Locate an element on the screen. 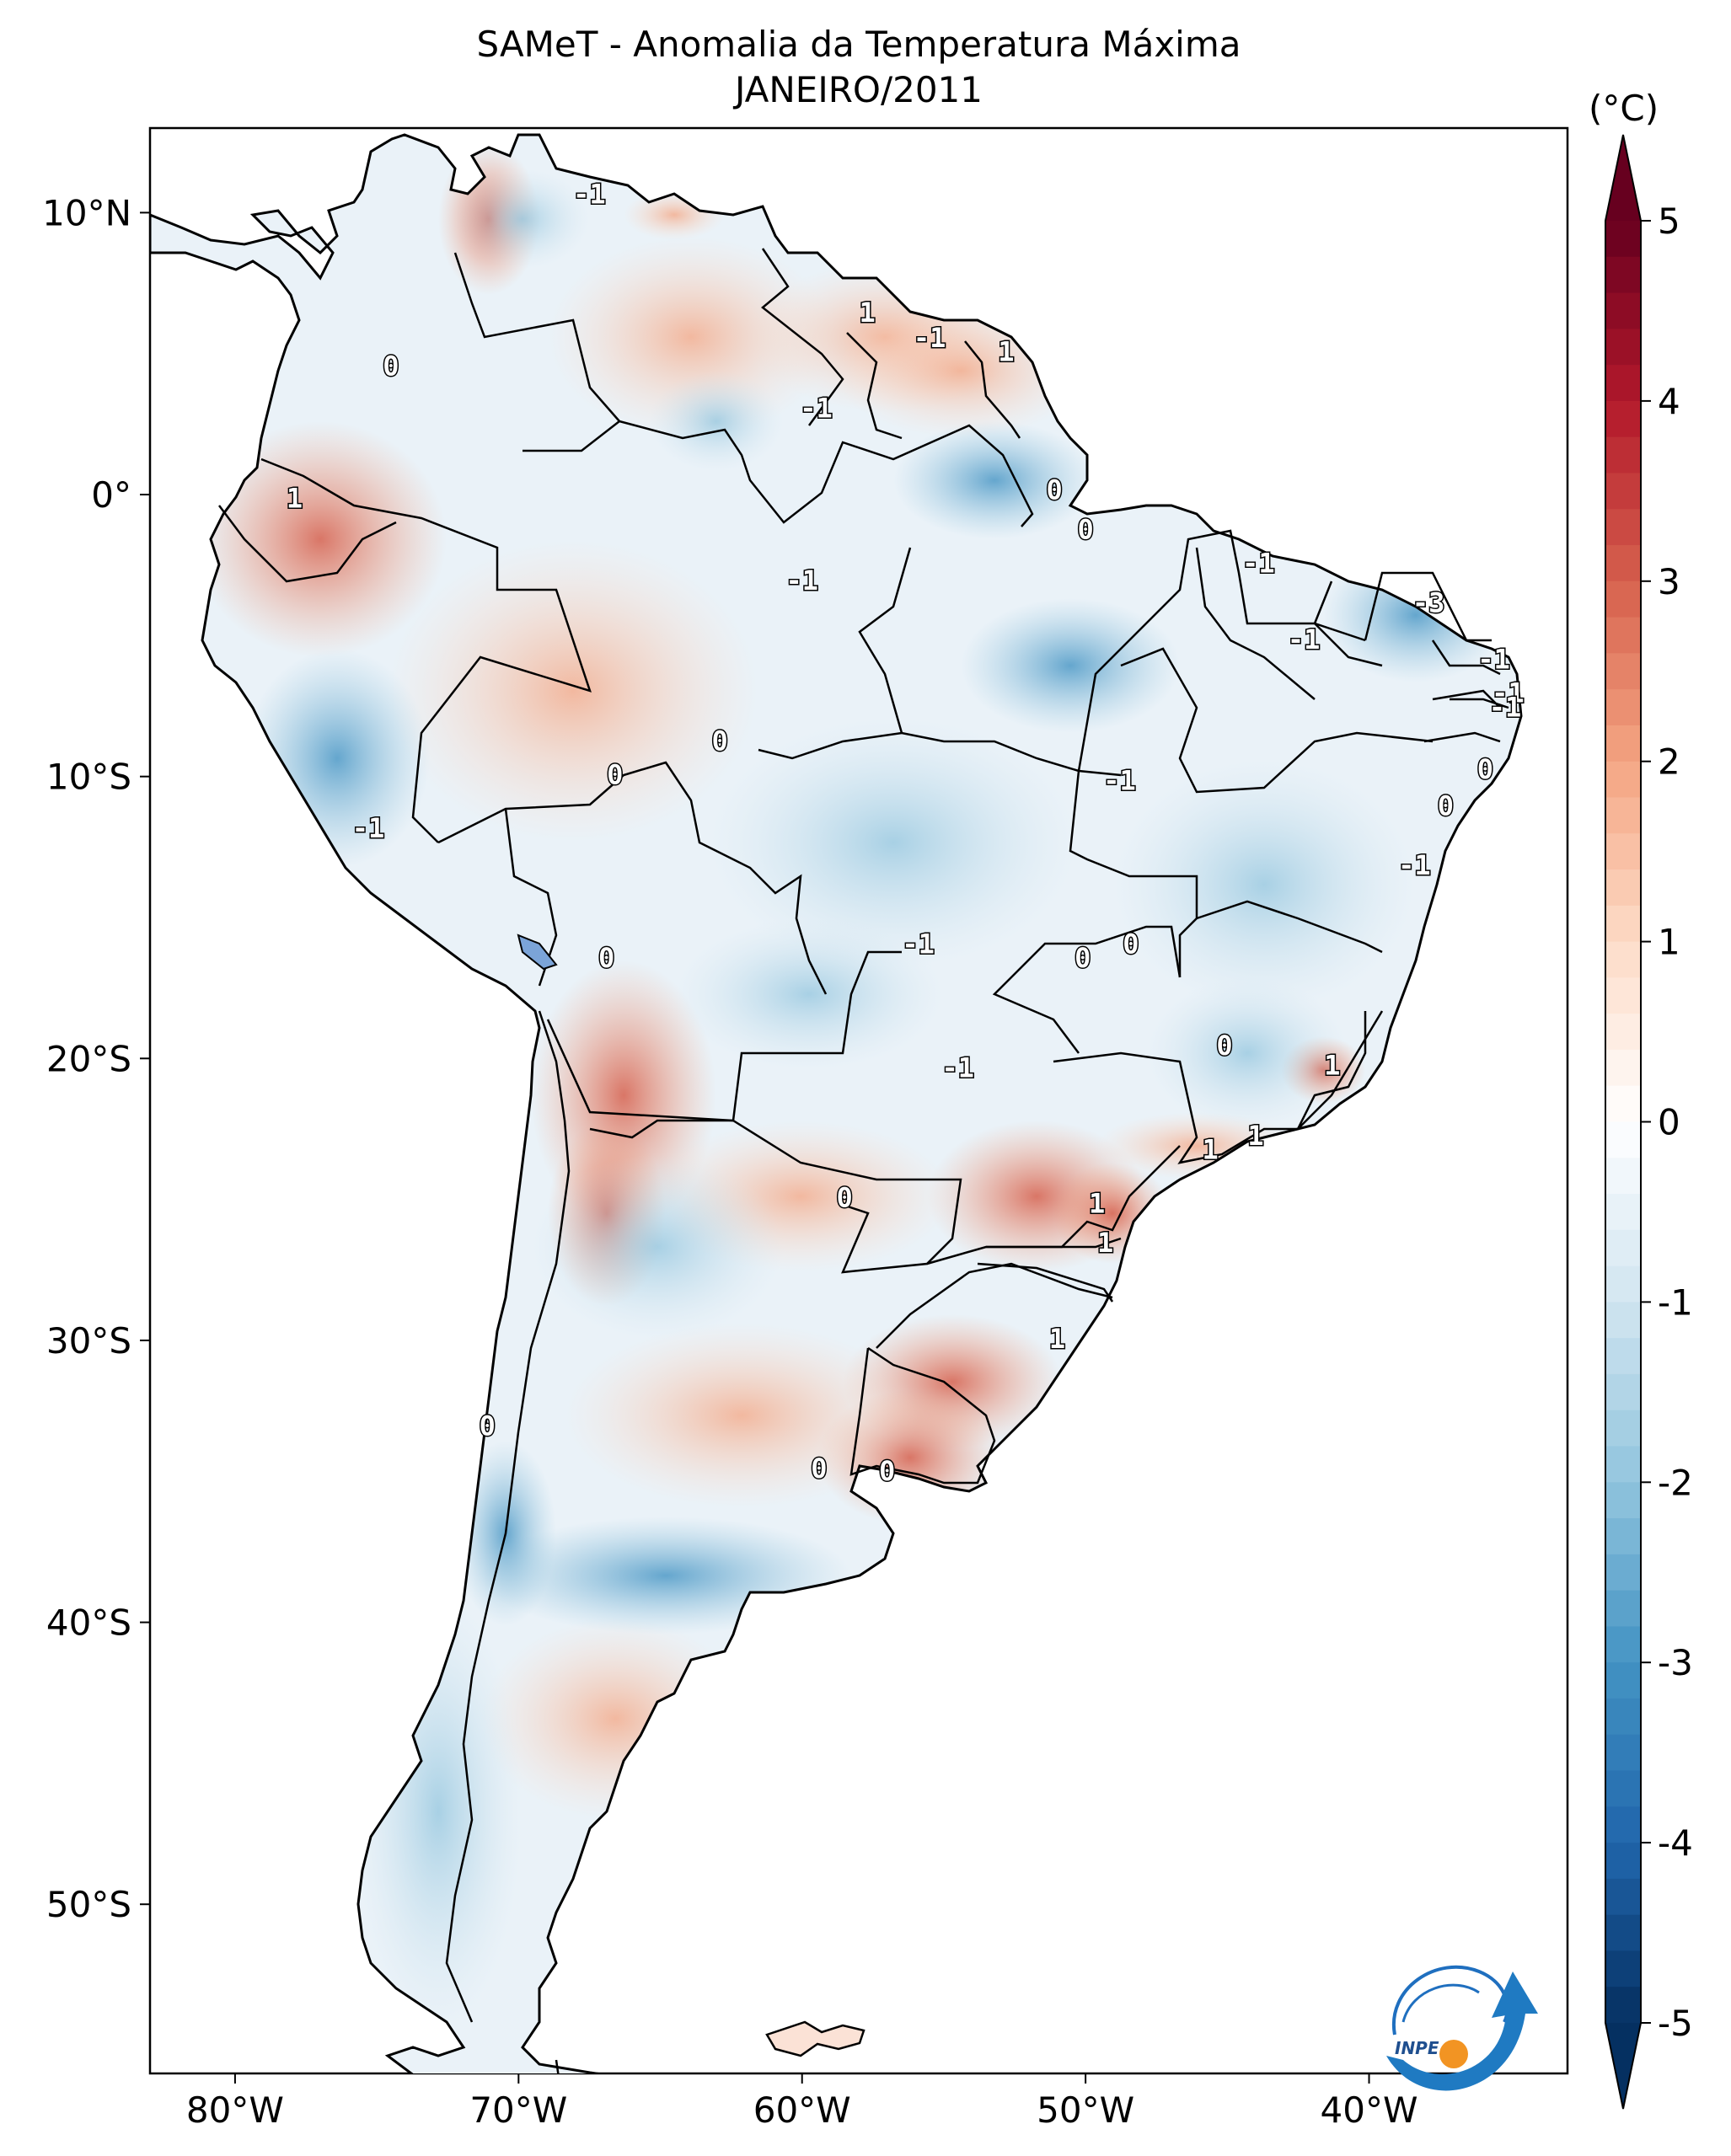 The height and width of the screenshot is (2156, 1731). map-subtitle: JANEIRO/2011 is located at coordinates (859, 89).